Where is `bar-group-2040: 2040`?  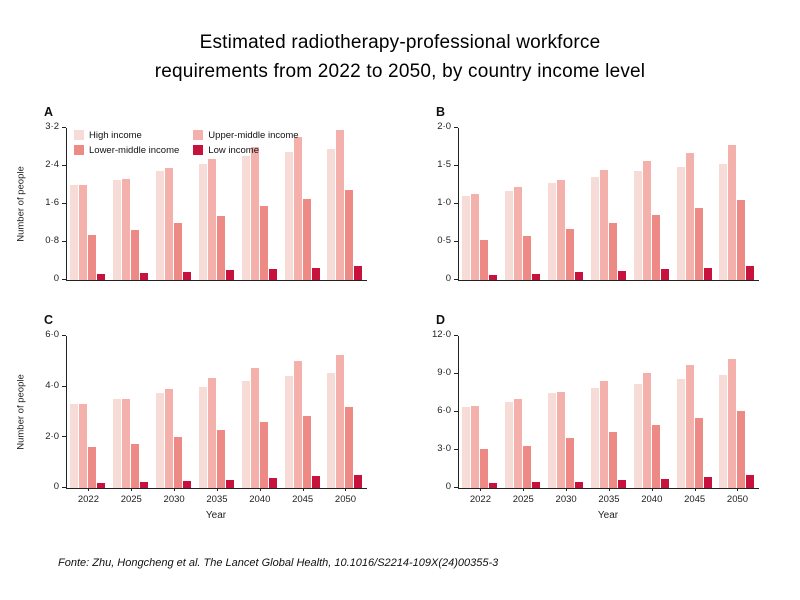 bar-group-2040: 2040 is located at coordinates (651, 420).